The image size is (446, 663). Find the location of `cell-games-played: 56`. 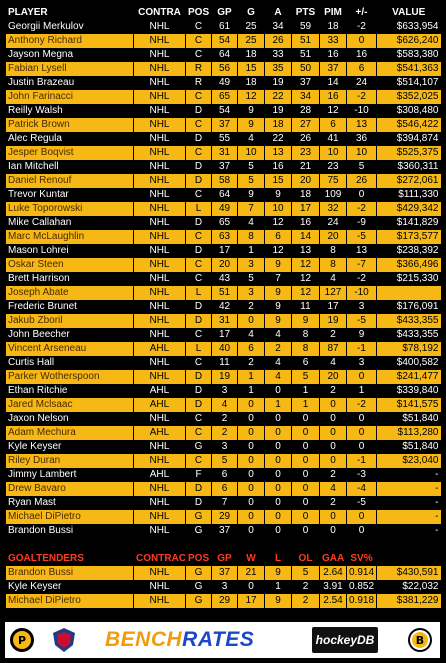

cell-games-played: 56 is located at coordinates (224, 69).